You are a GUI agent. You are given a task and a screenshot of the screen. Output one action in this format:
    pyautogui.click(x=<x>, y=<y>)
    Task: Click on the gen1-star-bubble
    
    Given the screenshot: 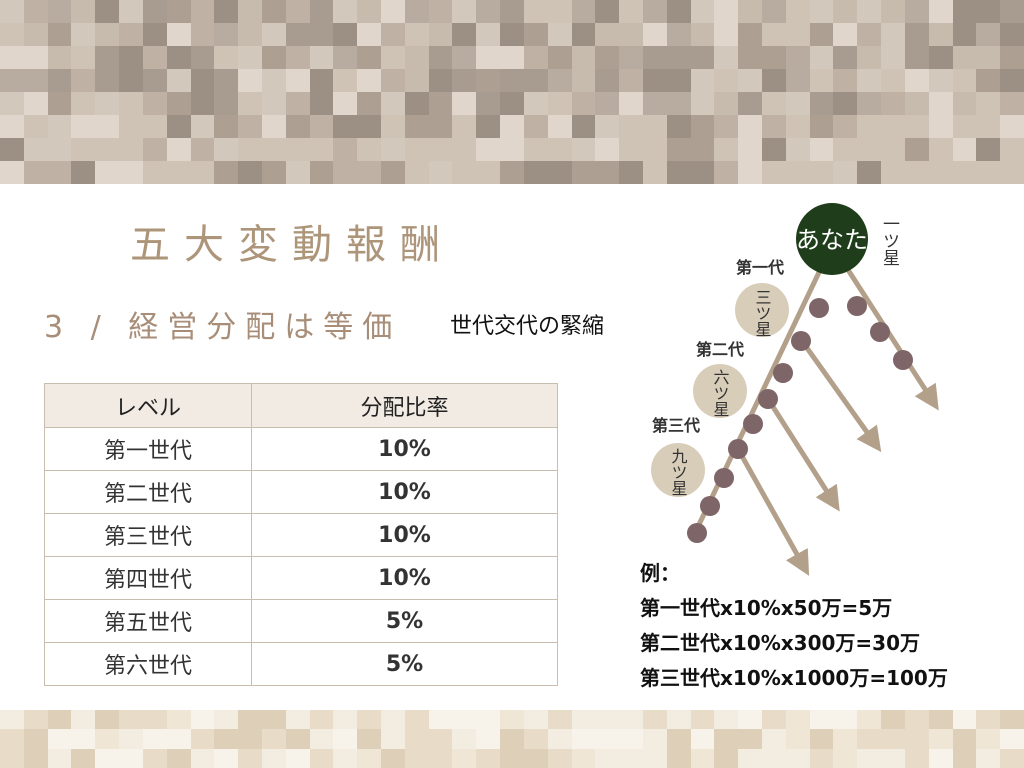 What is the action you would take?
    pyautogui.click(x=762, y=310)
    